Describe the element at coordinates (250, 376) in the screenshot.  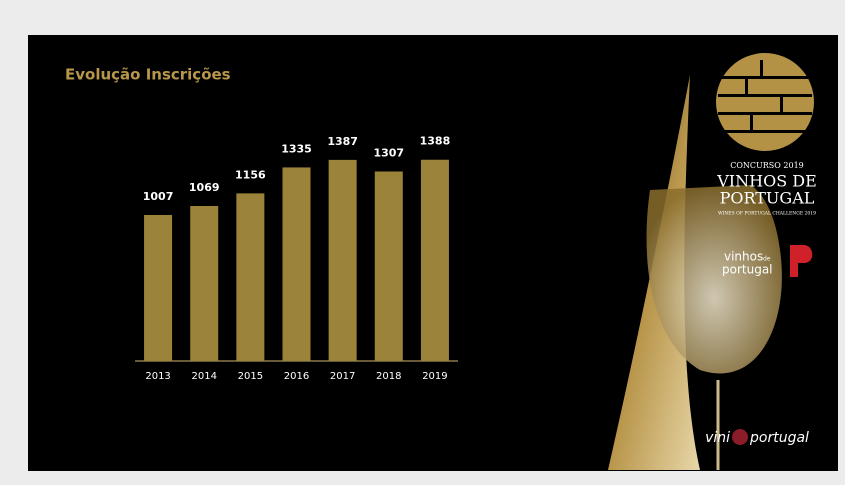
I see `x-tick-label: 2015` at that location.